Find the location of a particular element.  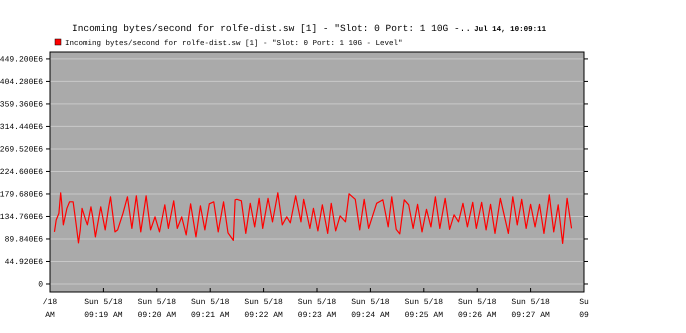

x-tick-label: Sun 5/18 09:21 AM is located at coordinates (210, 309).